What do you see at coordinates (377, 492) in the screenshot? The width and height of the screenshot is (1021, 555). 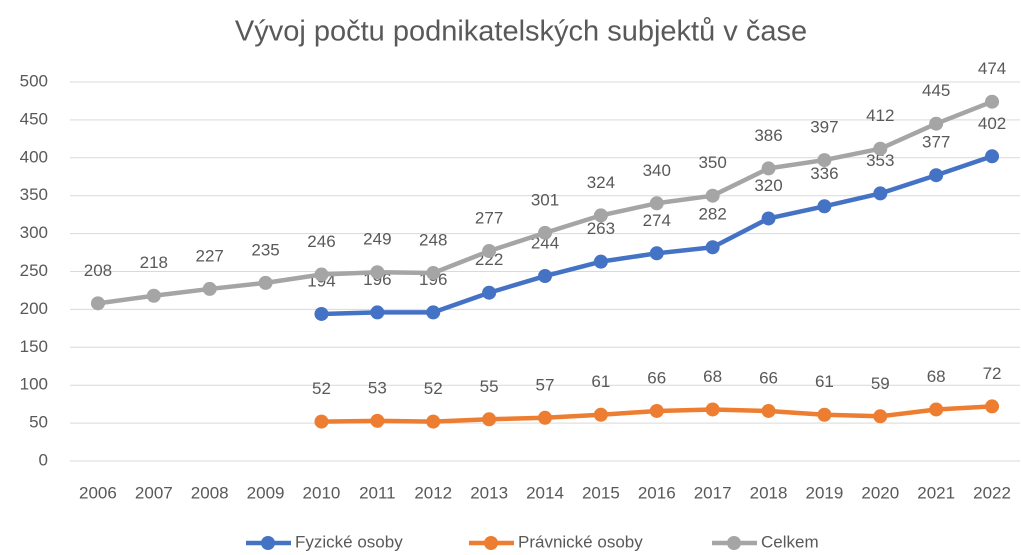 I see `x-tick-label: 2011` at bounding box center [377, 492].